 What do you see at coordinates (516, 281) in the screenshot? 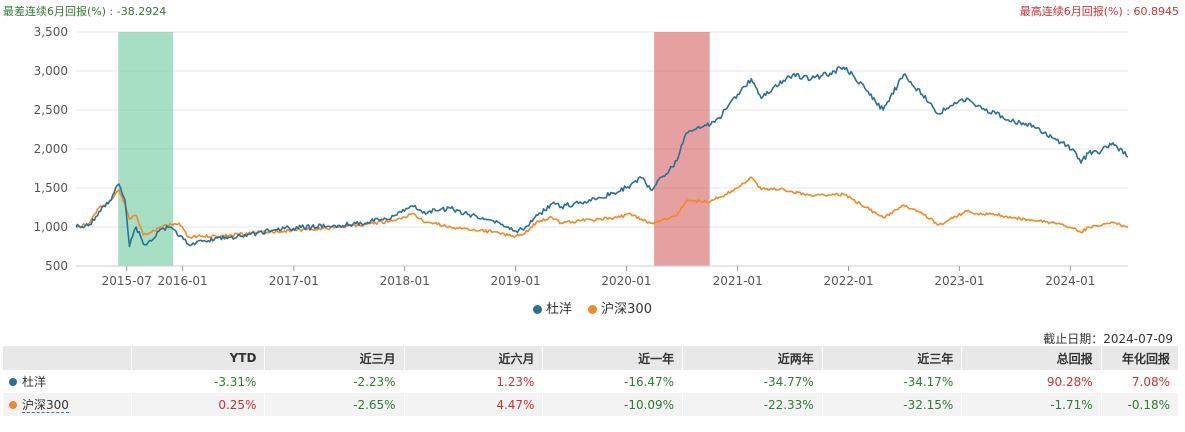
I see `x-tick-label: 2019-01` at bounding box center [516, 281].